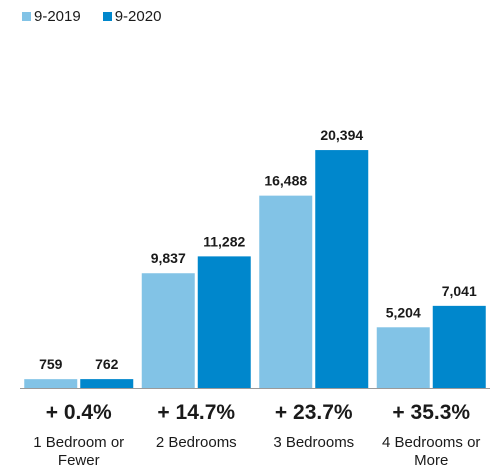  I want to click on data-label-2019-3: 16,488, so click(285, 181).